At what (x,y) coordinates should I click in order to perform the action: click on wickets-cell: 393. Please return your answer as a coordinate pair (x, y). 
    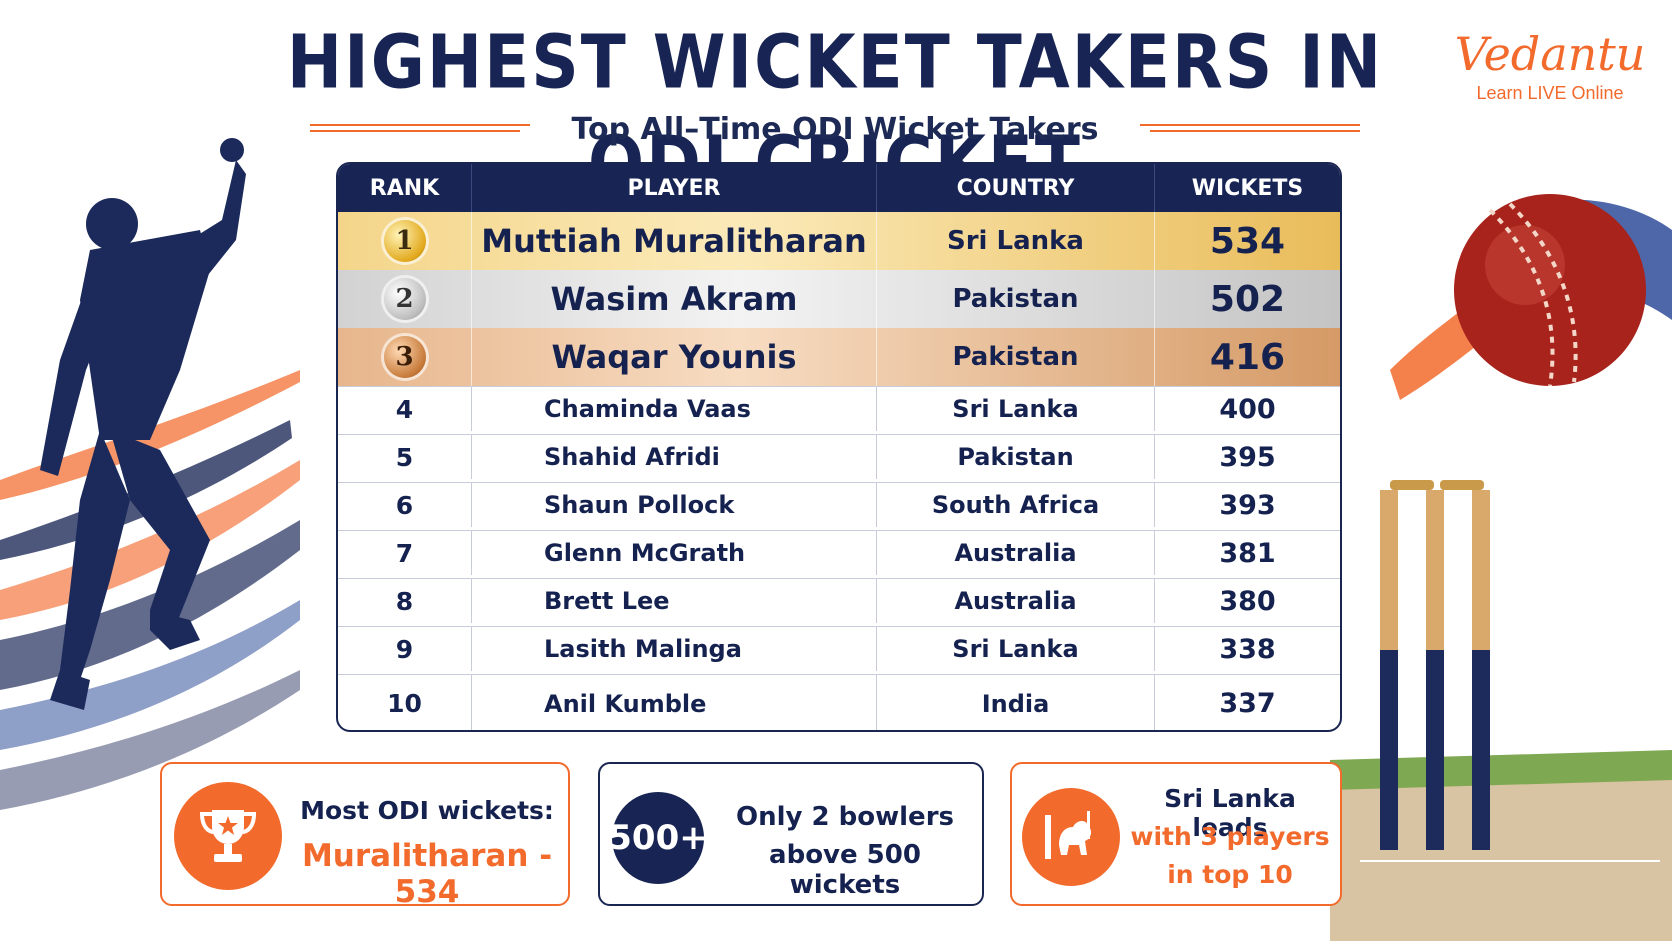
    Looking at the image, I should click on (1247, 505).